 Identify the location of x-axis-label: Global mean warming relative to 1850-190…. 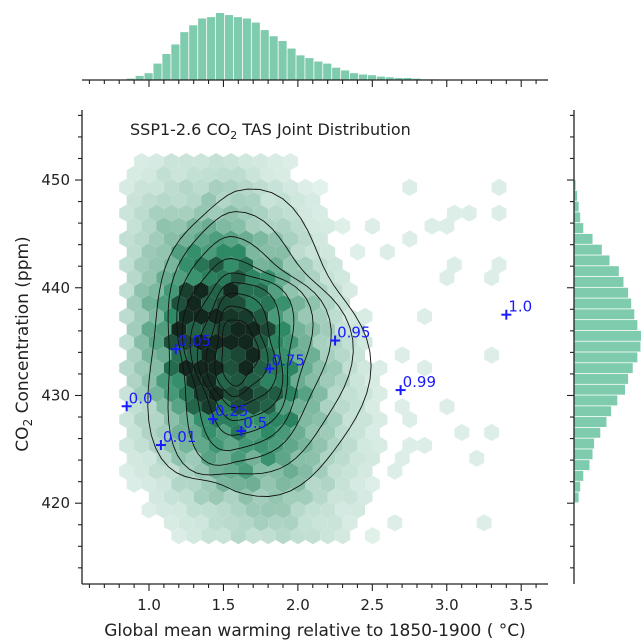
(315, 631).